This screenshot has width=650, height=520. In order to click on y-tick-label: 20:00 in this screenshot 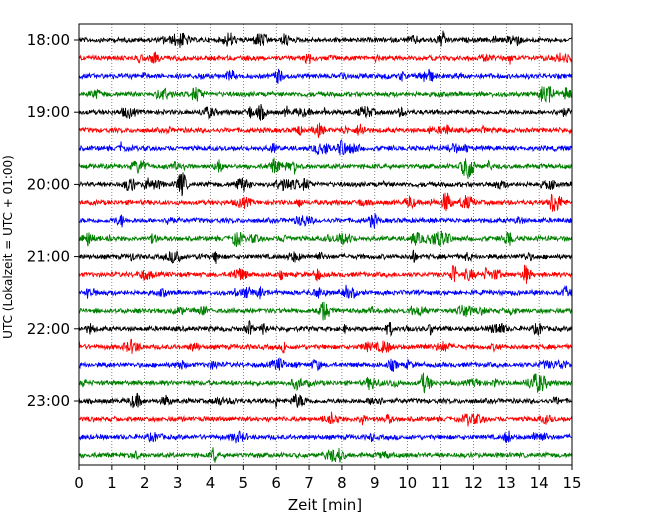, I will do `click(48, 184)`.